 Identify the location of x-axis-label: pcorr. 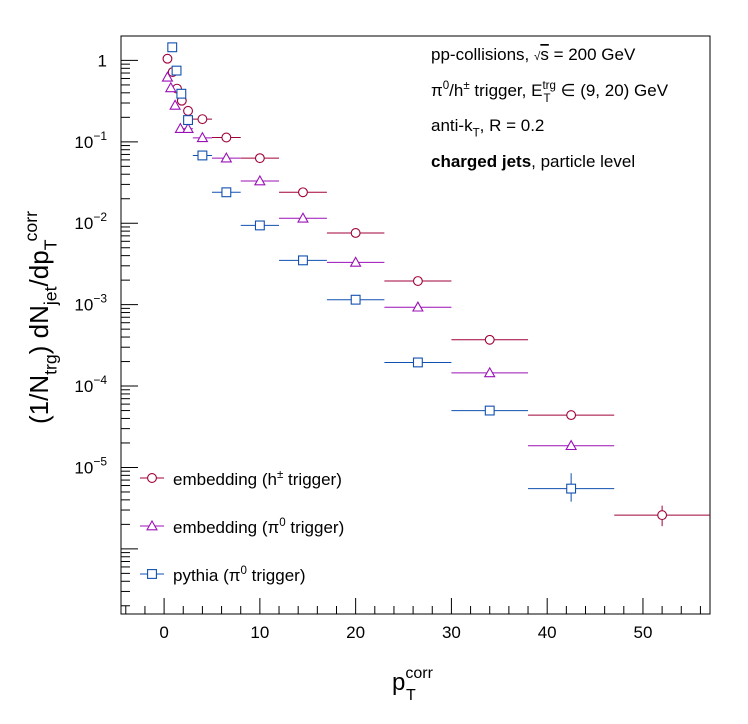
(413, 680).